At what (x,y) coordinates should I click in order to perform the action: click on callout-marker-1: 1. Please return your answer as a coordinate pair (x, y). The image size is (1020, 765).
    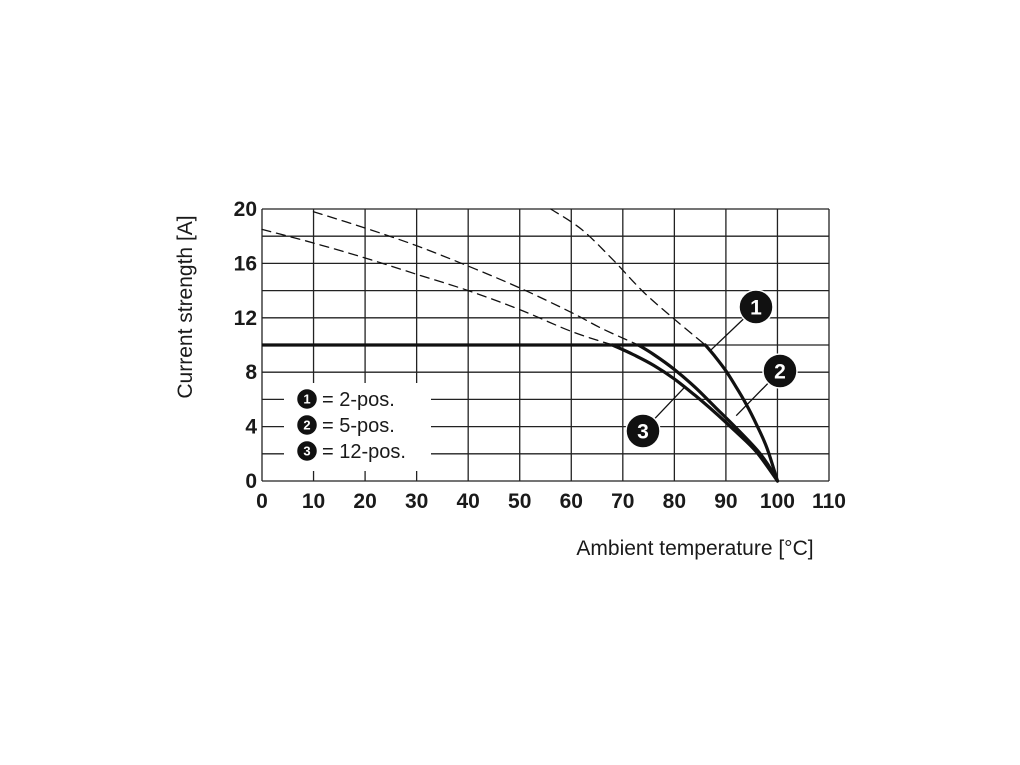
    Looking at the image, I should click on (756, 307).